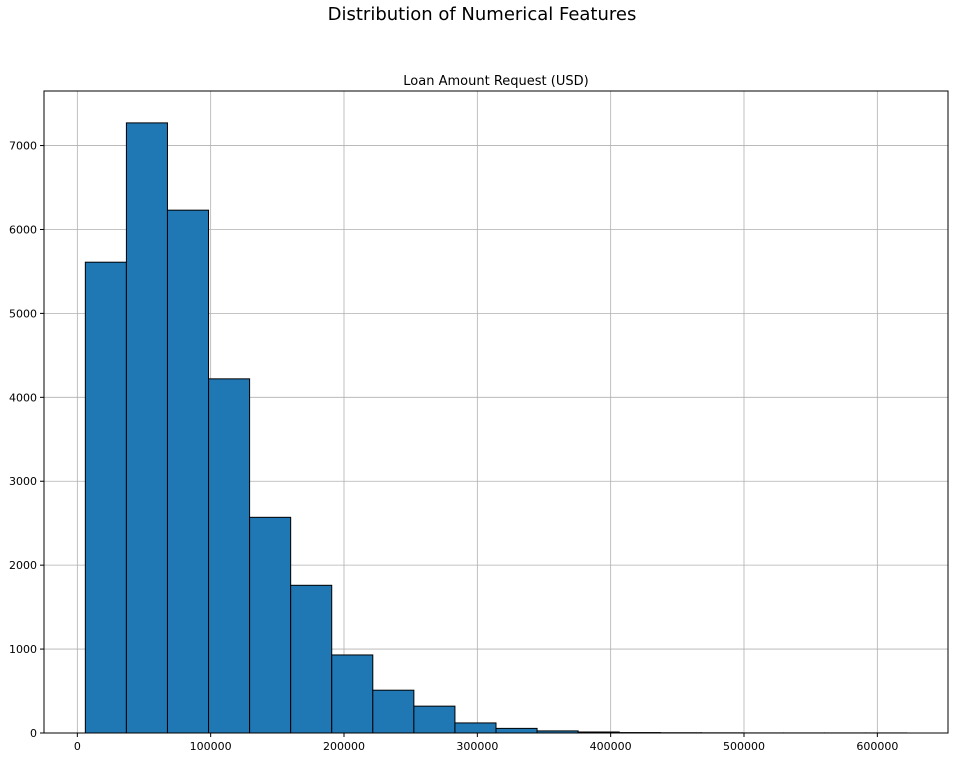 This screenshot has height=758, width=954. Describe the element at coordinates (477, 746) in the screenshot. I see `x-tick-label: 300000` at that location.